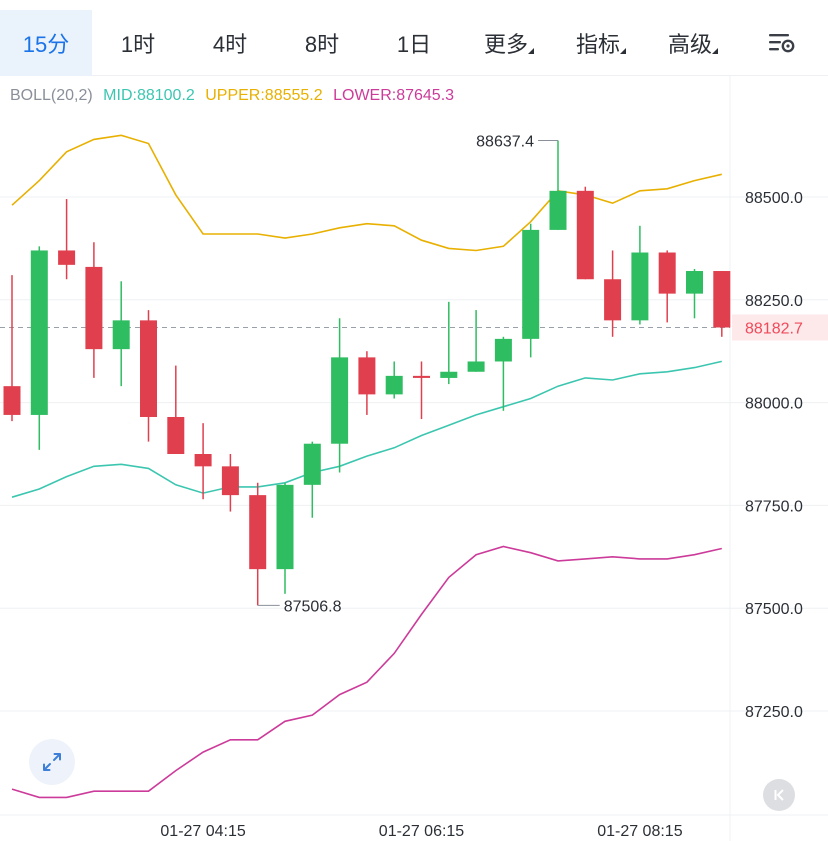 The height and width of the screenshot is (841, 828). I want to click on legend-indicator-name: BOLL(20,2), so click(51, 95).